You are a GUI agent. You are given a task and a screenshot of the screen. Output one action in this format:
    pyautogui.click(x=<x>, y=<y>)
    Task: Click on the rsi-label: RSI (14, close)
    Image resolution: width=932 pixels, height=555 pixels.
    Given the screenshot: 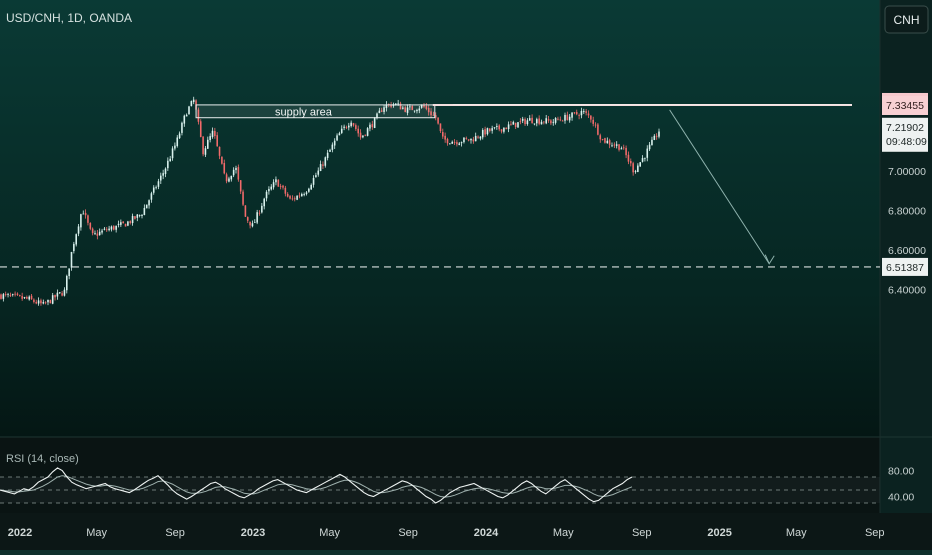 What is the action you would take?
    pyautogui.click(x=42, y=459)
    